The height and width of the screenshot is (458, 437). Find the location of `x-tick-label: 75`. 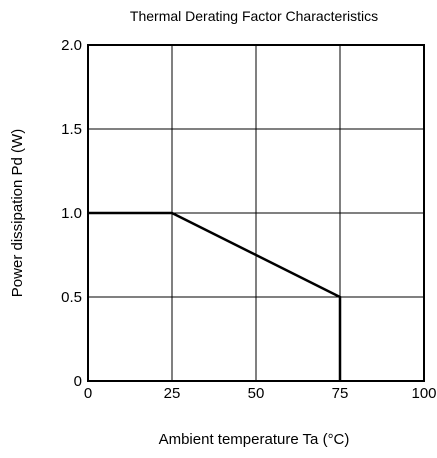

x-tick-label: 75 is located at coordinates (340, 393).